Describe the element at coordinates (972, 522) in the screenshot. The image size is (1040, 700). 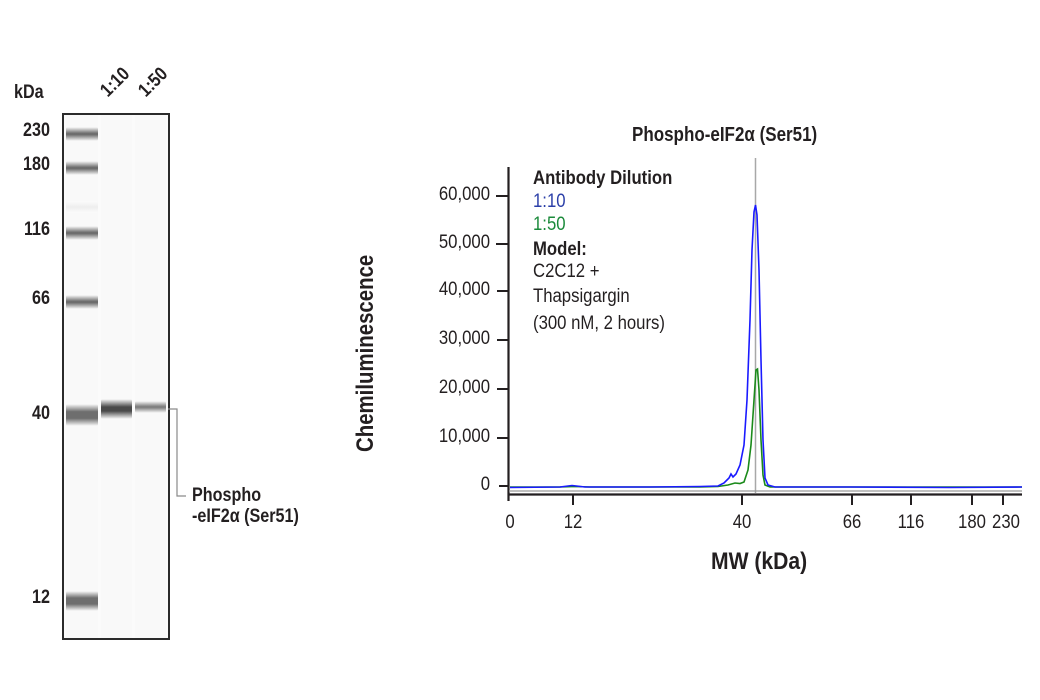
I see `x-tick-180: 180` at that location.